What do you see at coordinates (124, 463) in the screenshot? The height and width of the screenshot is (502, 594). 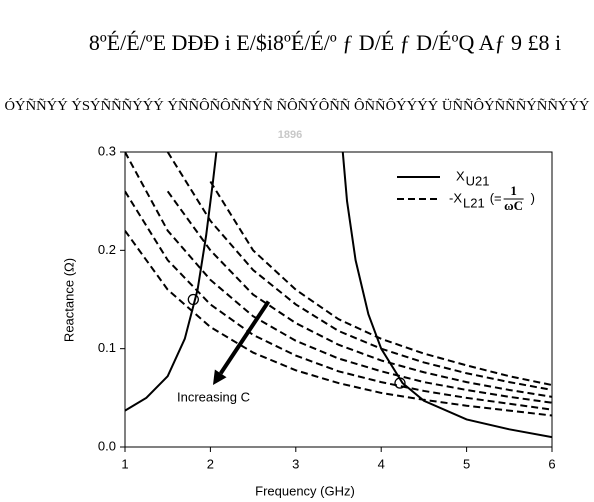 I see `x-tick-label: 1` at bounding box center [124, 463].